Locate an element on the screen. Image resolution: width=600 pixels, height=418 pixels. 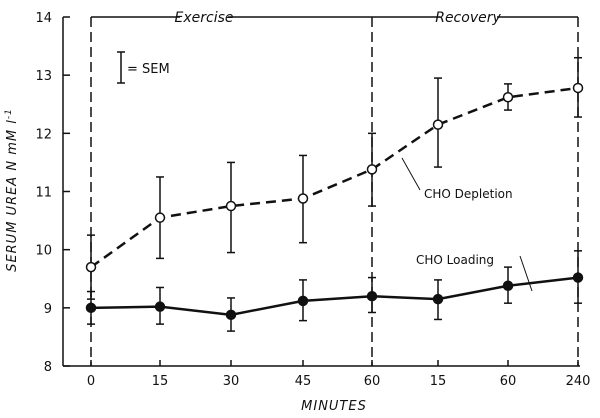
y-tick-label: 14 is located at coordinates (43, 18).